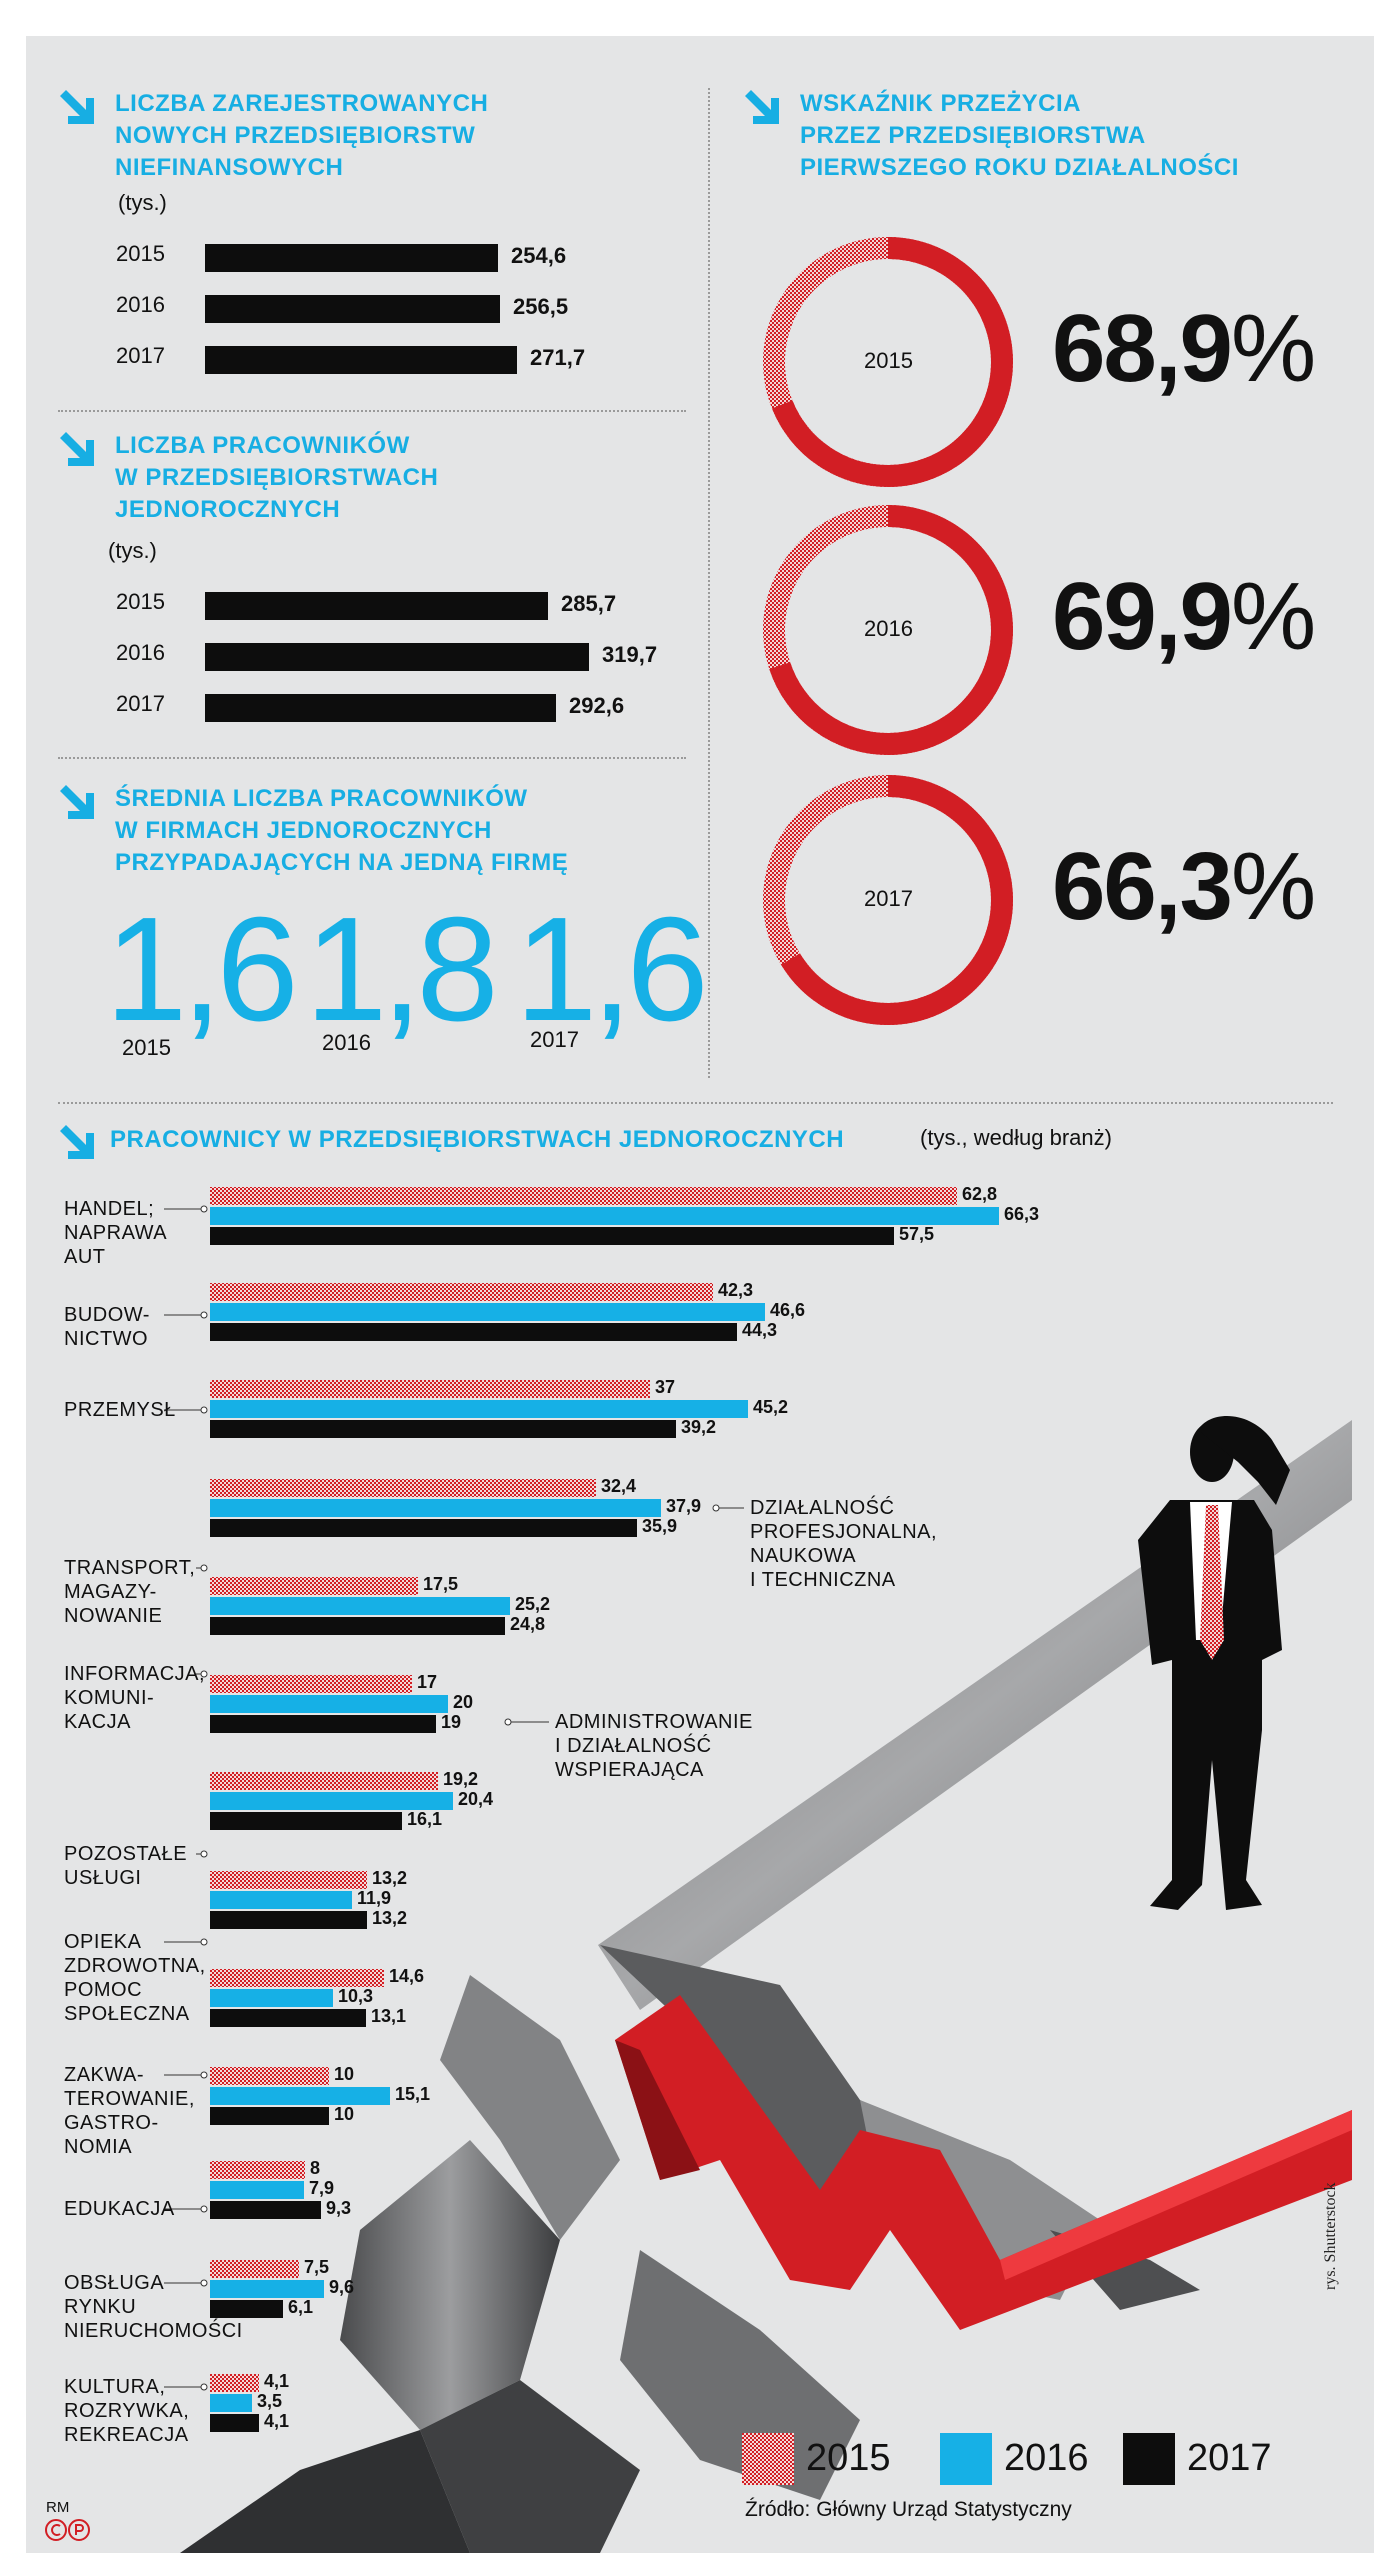 The image size is (1400, 2553). I want to click on value-label: 9,6, so click(342, 2287).